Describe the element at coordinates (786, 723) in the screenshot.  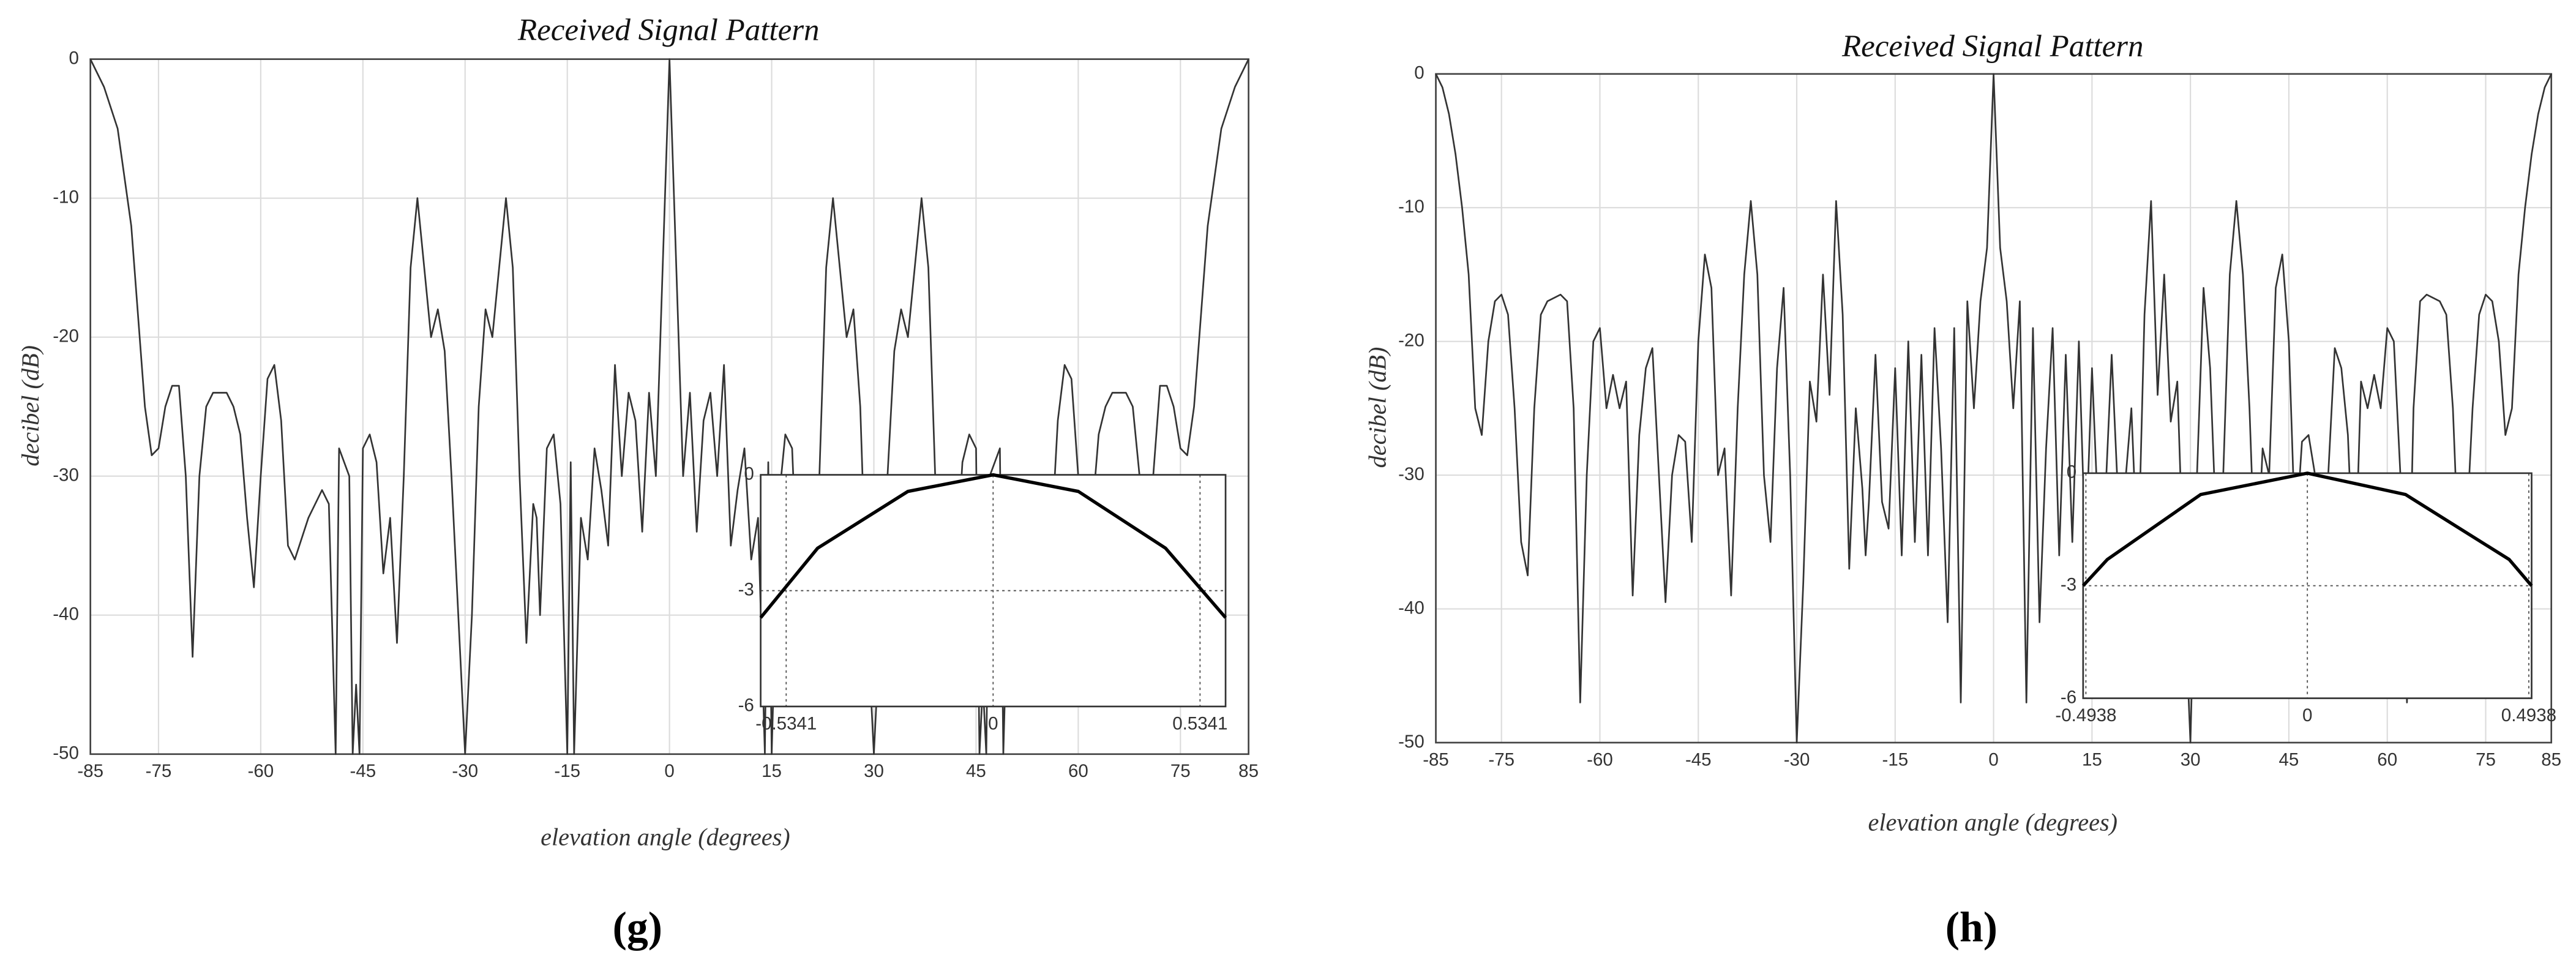
I see `x-tick-label: -0.5341` at that location.